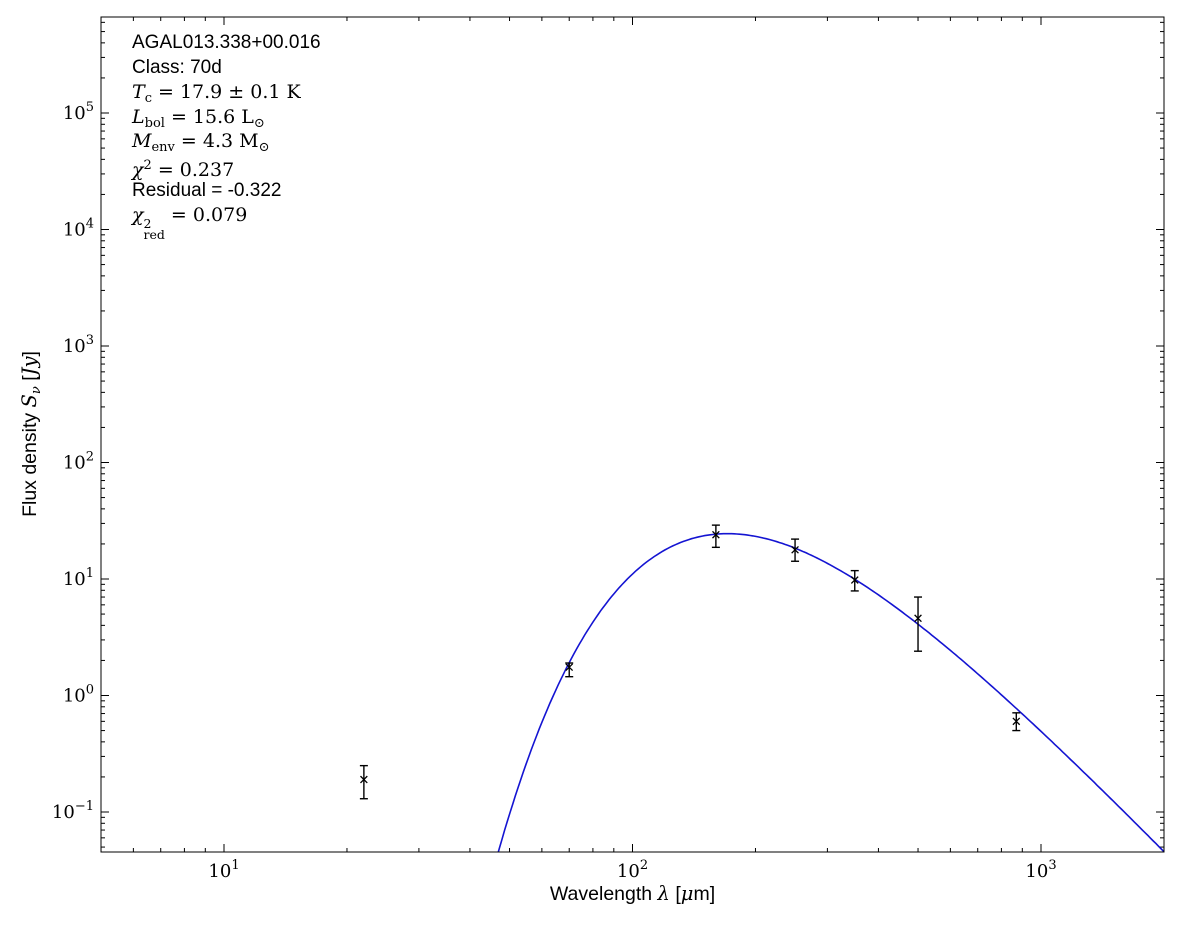  What do you see at coordinates (183, 169) in the screenshot?
I see `annotation-line-5: χ2 = 0.237` at bounding box center [183, 169].